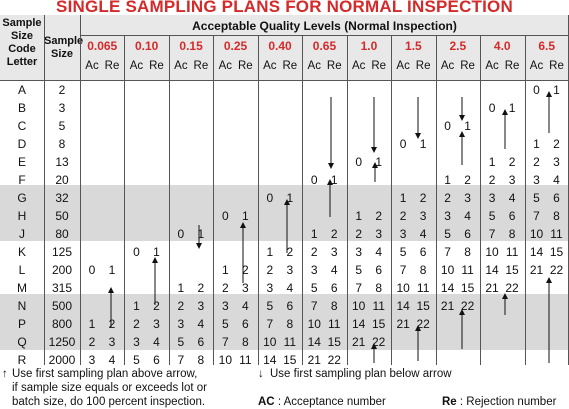 This screenshot has height=409, width=569. What do you see at coordinates (62, 126) in the screenshot?
I see `sample-size: 5` at bounding box center [62, 126].